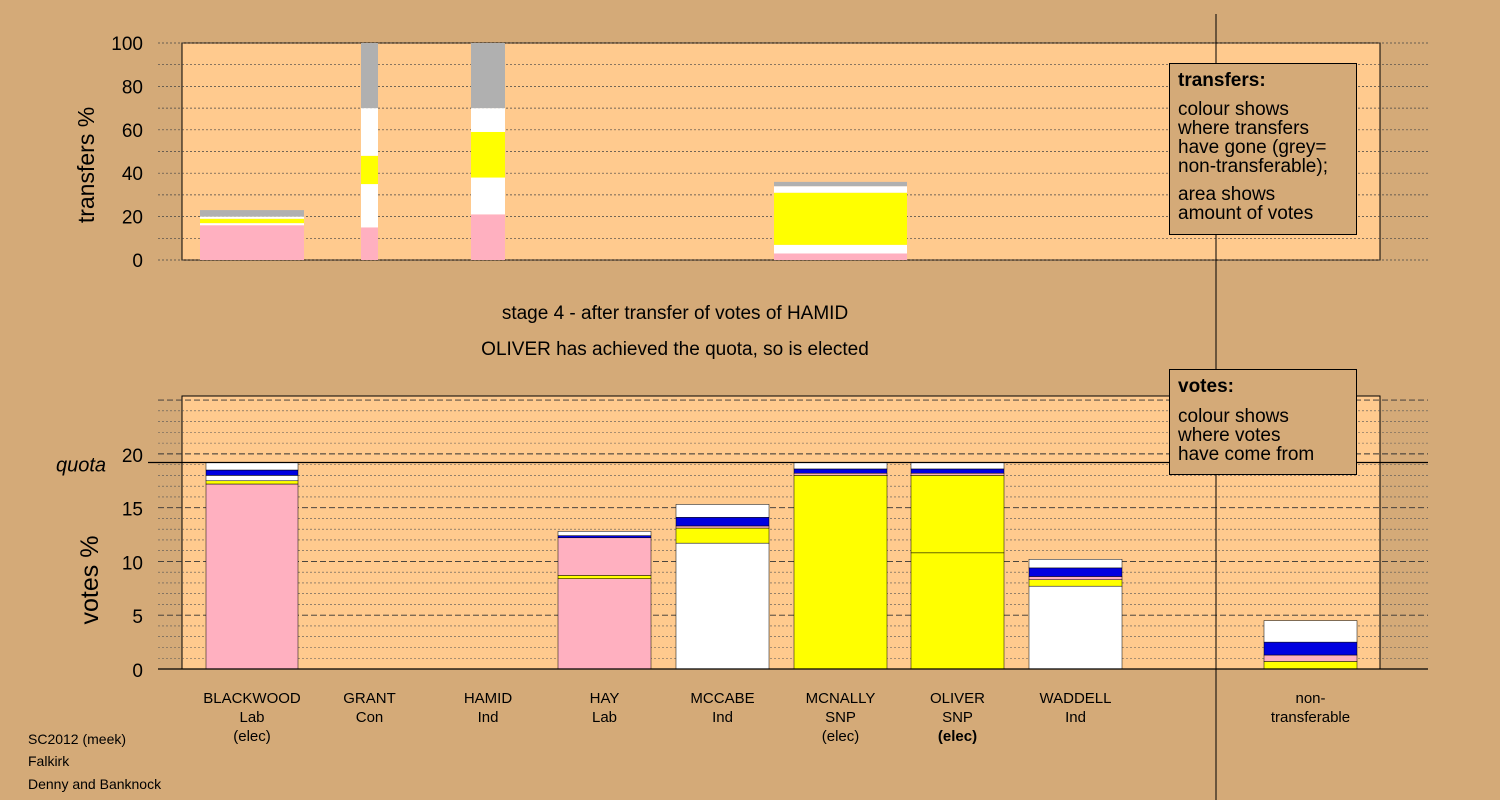  I want to click on legend-votes-line: colour shows, so click(1233, 416).